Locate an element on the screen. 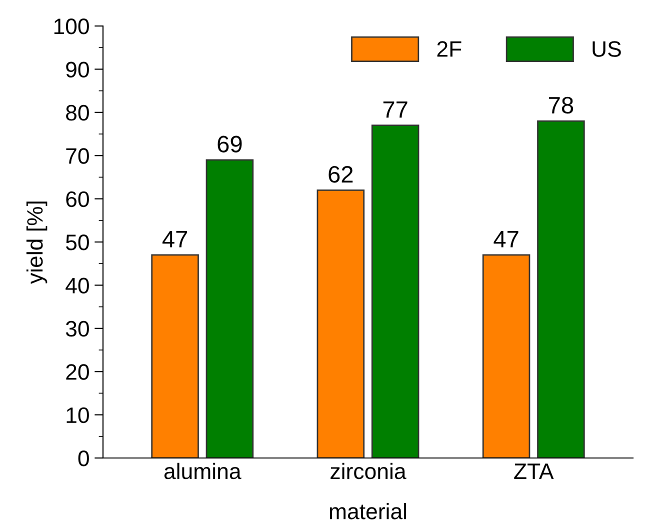 This screenshot has width=651, height=532. legend-label: US is located at coordinates (606, 49).